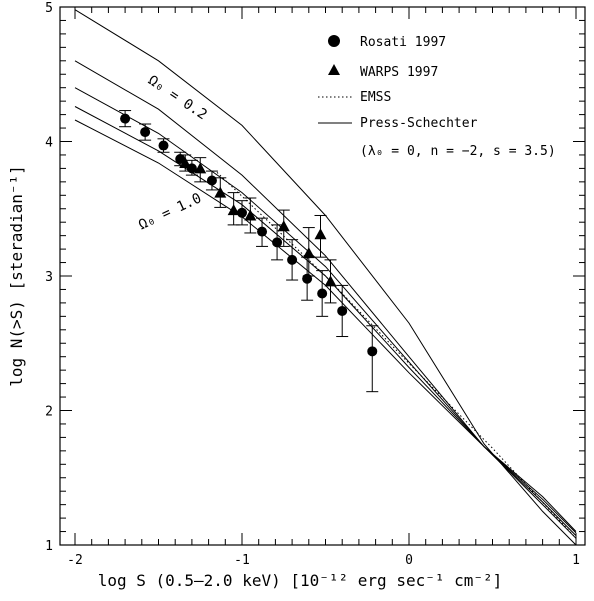  Describe the element at coordinates (170, 211) in the screenshot. I see `annotation-omega-1-0: Ω₀ = 1.0` at that location.